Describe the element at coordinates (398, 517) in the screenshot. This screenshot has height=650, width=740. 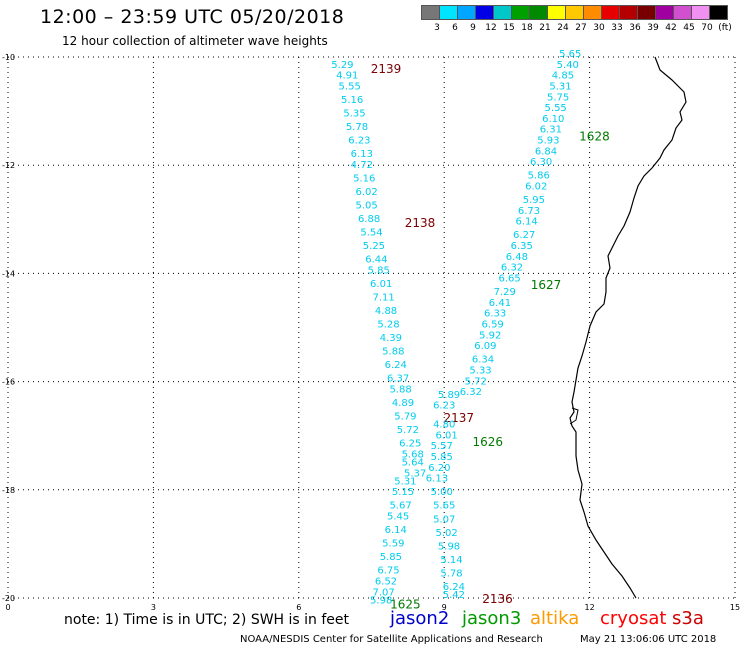
I see `wave-height-value: 5.45` at that location.